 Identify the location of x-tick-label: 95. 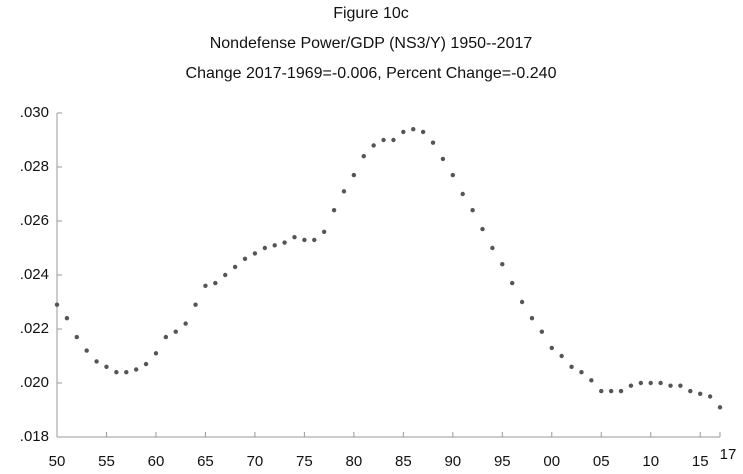
(502, 461).